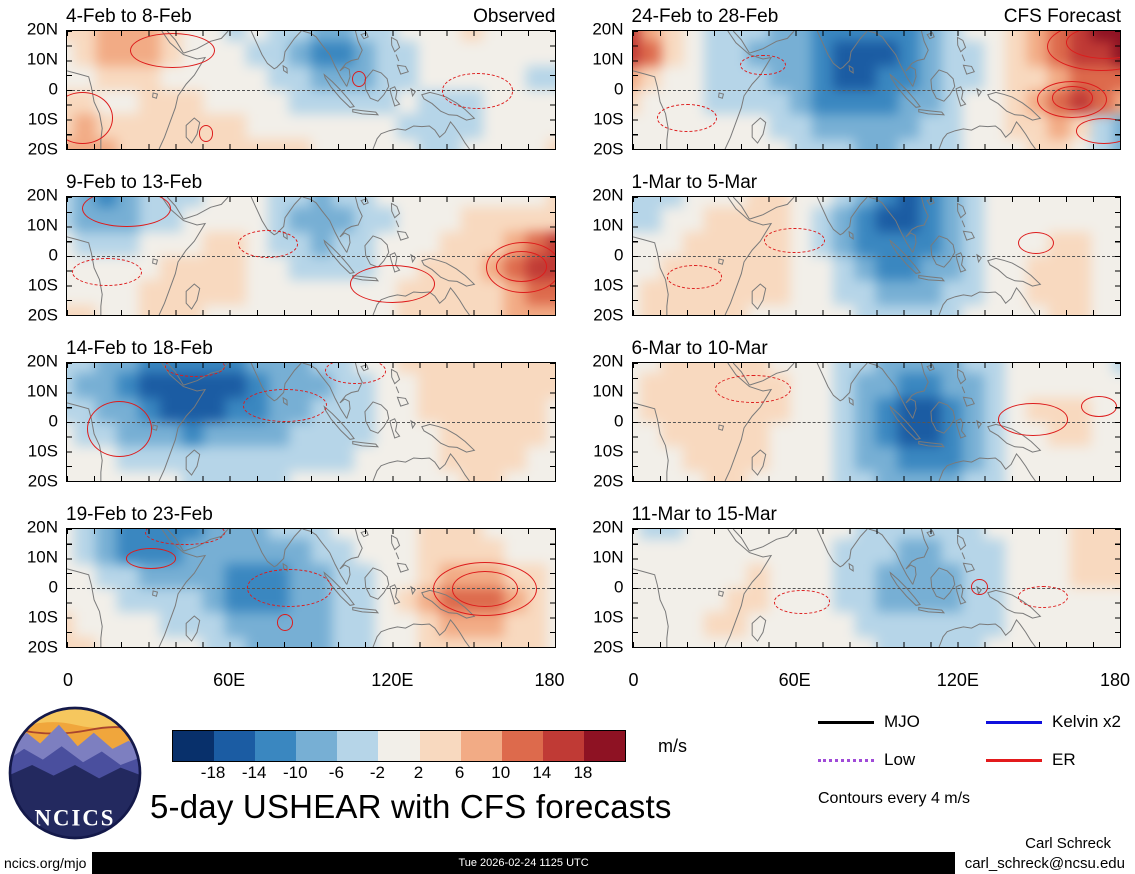  Describe the element at coordinates (68, 680) in the screenshot. I see `x-axis-label: 0` at that location.